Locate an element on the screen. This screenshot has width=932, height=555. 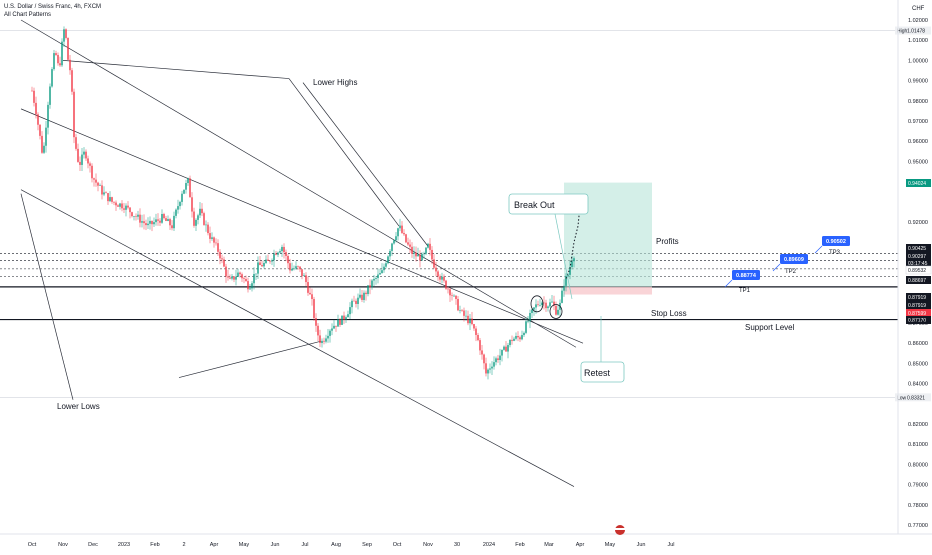
y-tick-label: 1.01000 is located at coordinates (918, 41).